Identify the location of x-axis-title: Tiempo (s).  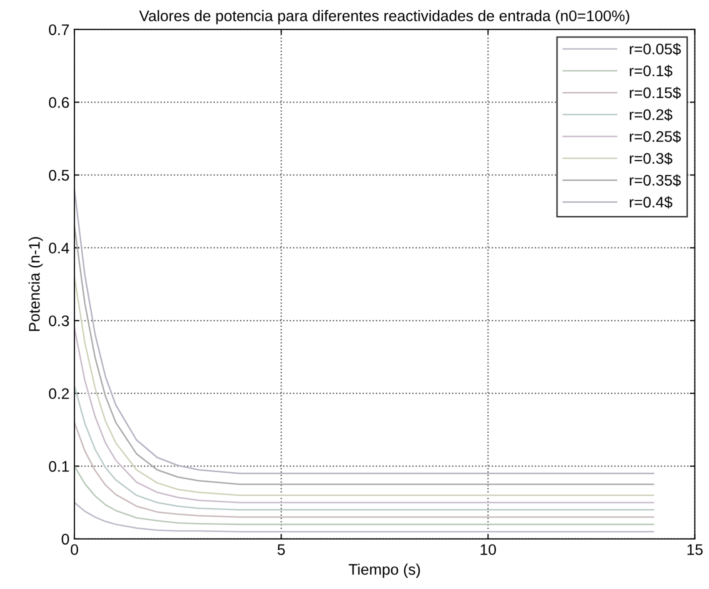
(384, 571).